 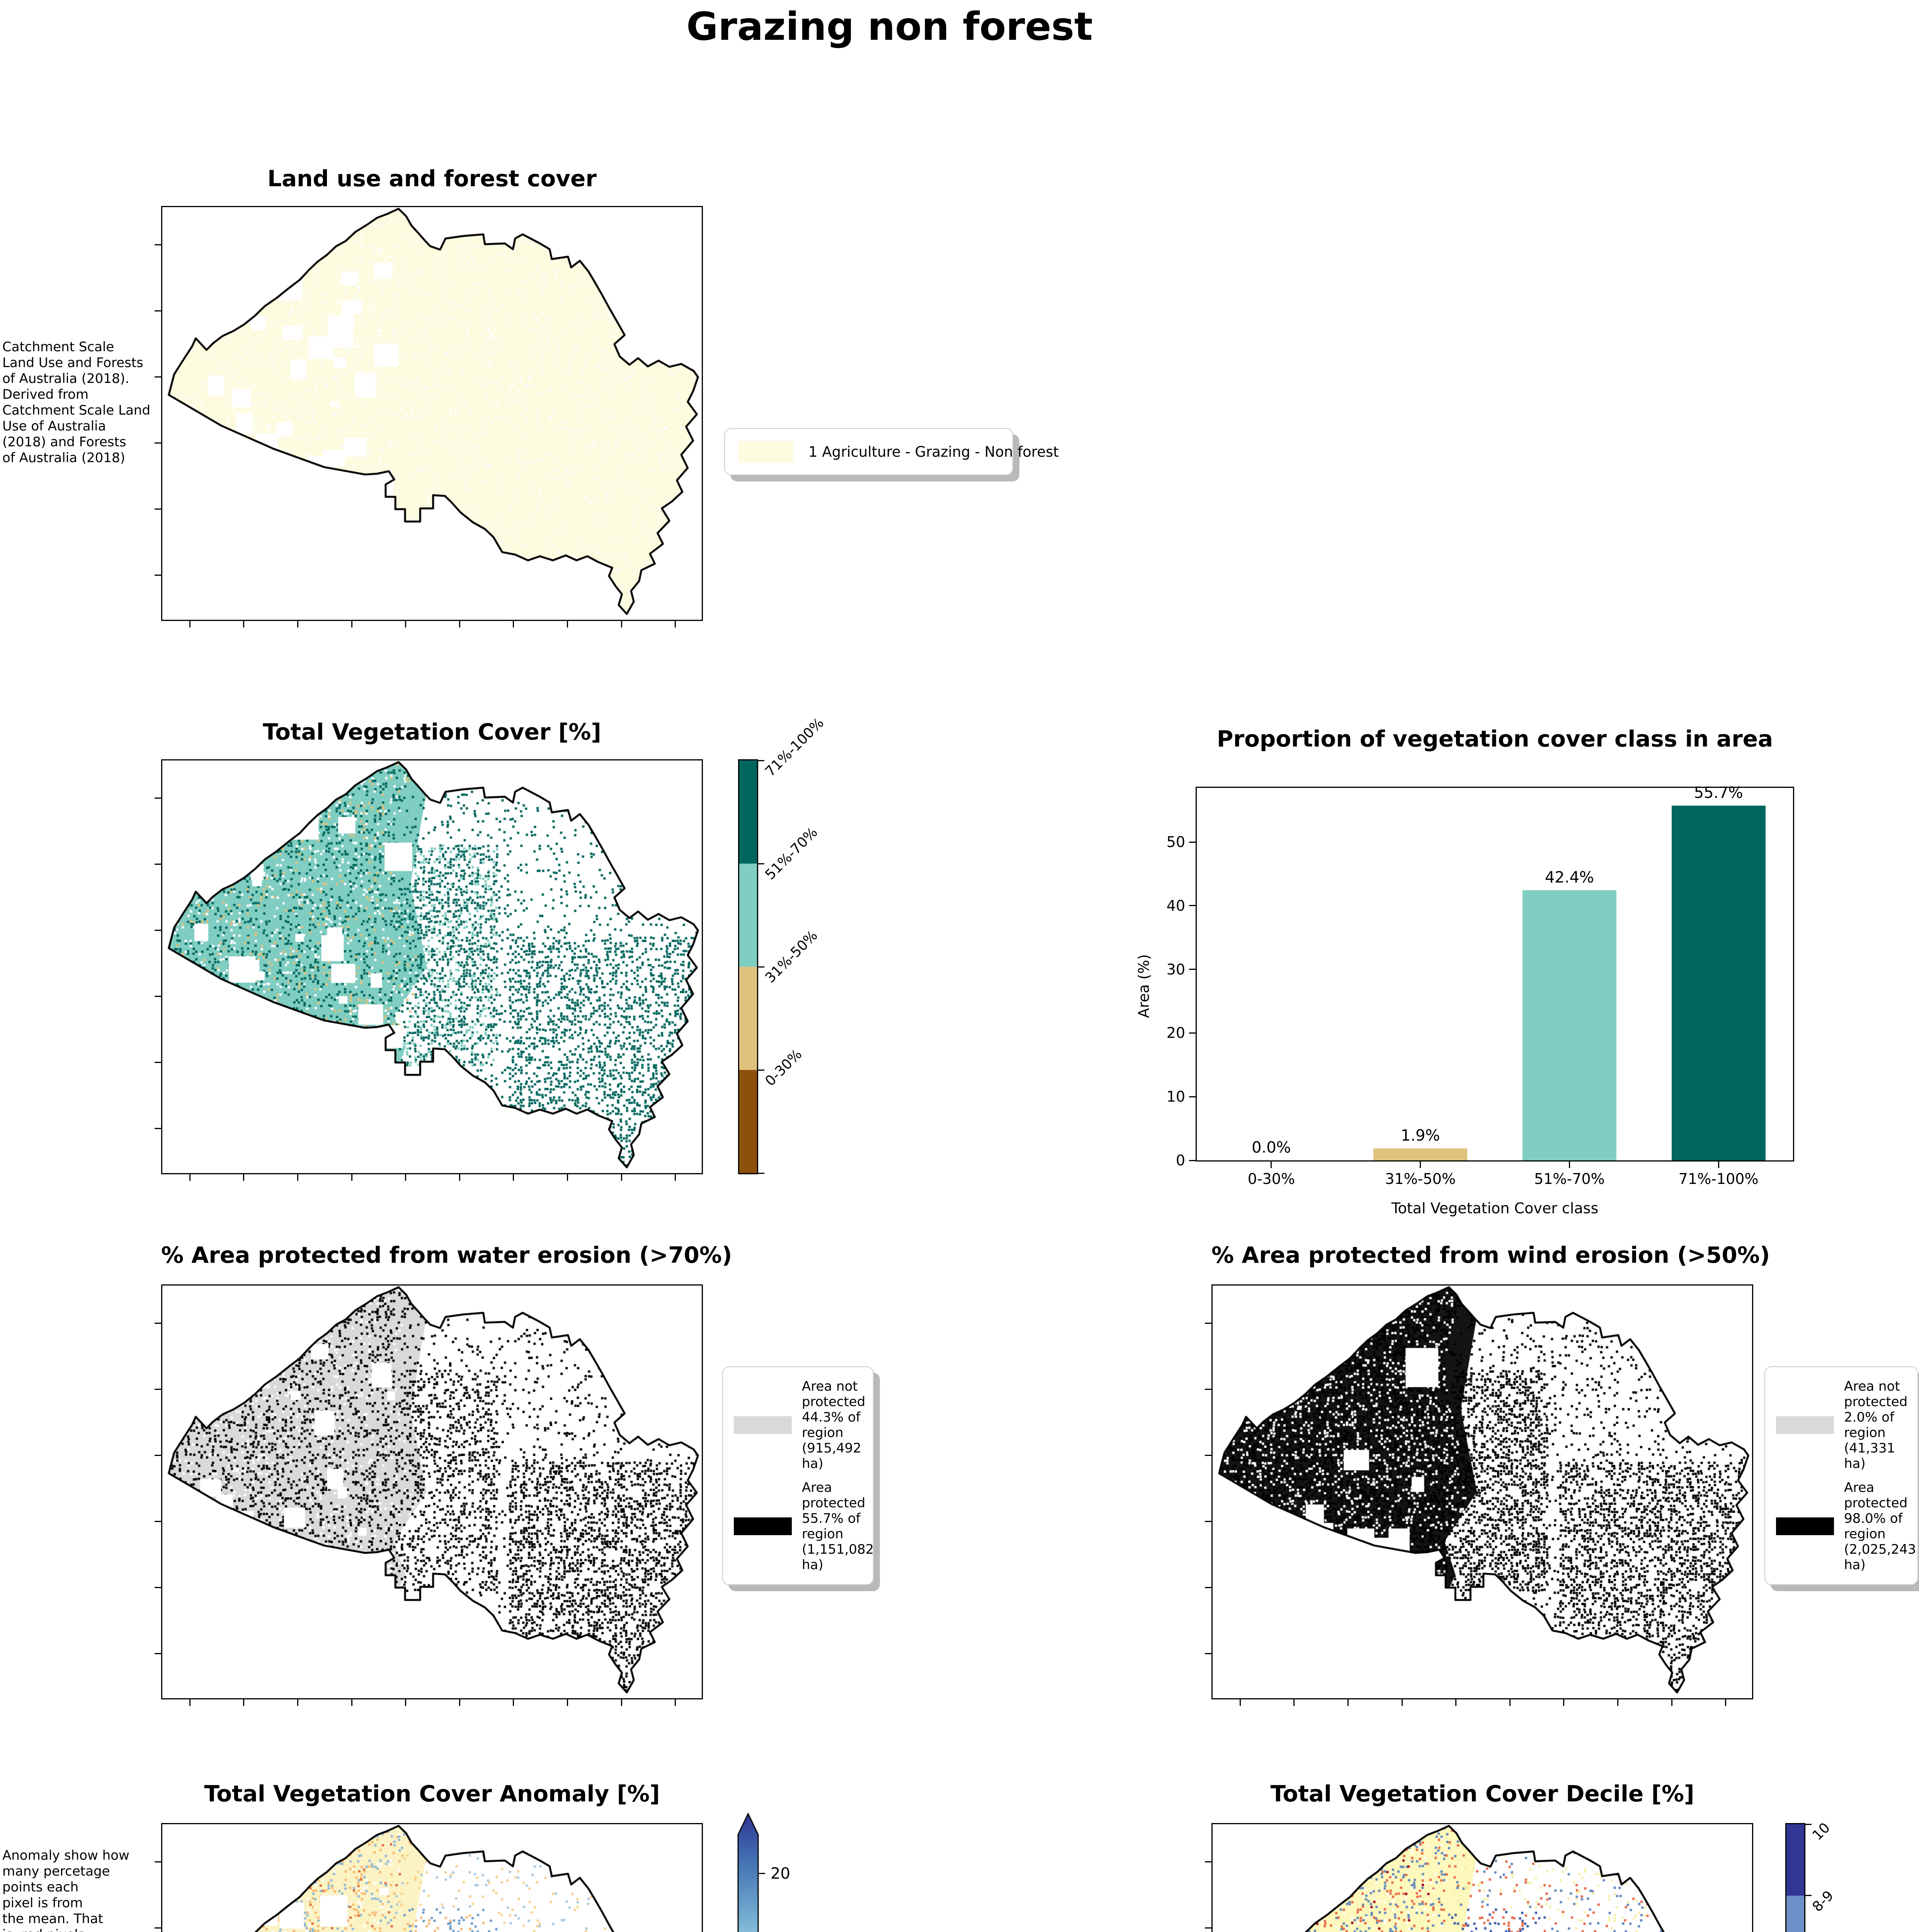 I want to click on anomaly-panel-title: Total Vegetation Cover Anomaly [%], so click(x=432, y=1794).